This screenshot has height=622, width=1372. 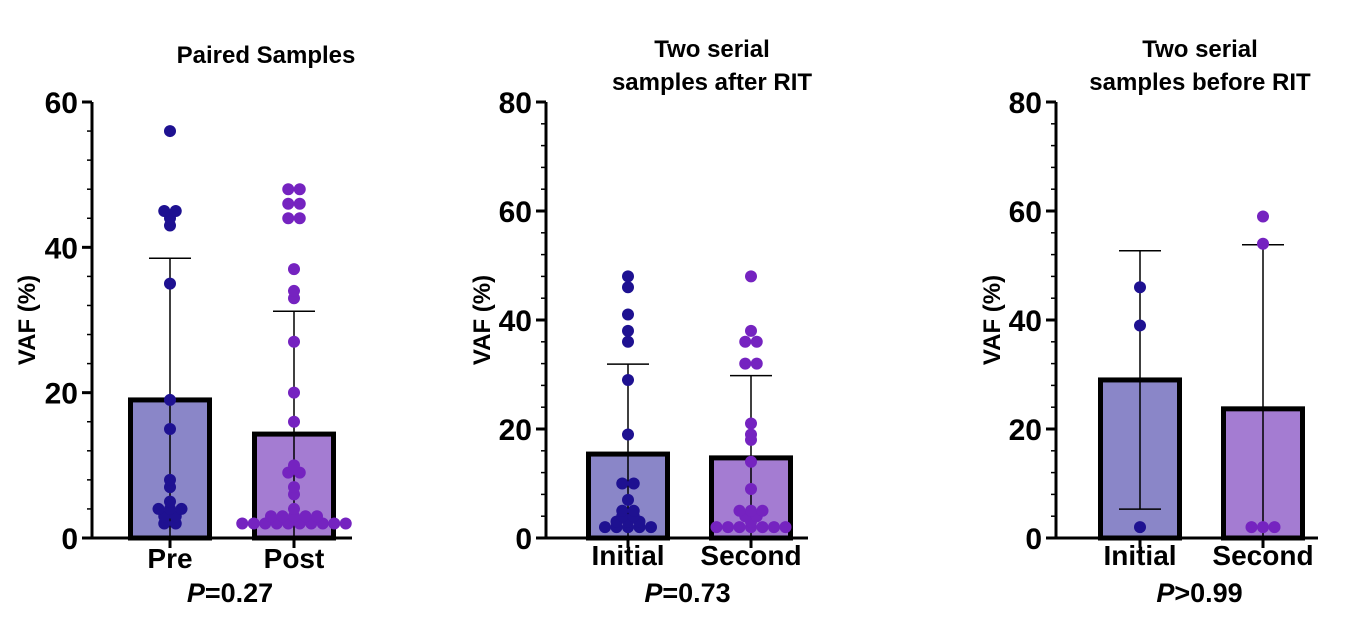 I want to click on x-tick-label: Initial, so click(x=1139, y=555).